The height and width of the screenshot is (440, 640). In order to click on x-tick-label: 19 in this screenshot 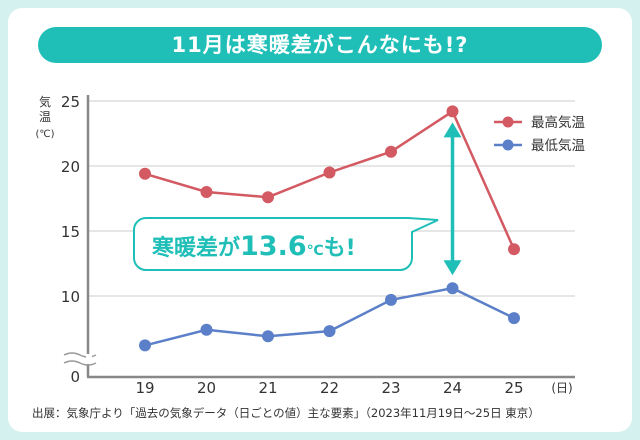, I will do `click(144, 388)`.